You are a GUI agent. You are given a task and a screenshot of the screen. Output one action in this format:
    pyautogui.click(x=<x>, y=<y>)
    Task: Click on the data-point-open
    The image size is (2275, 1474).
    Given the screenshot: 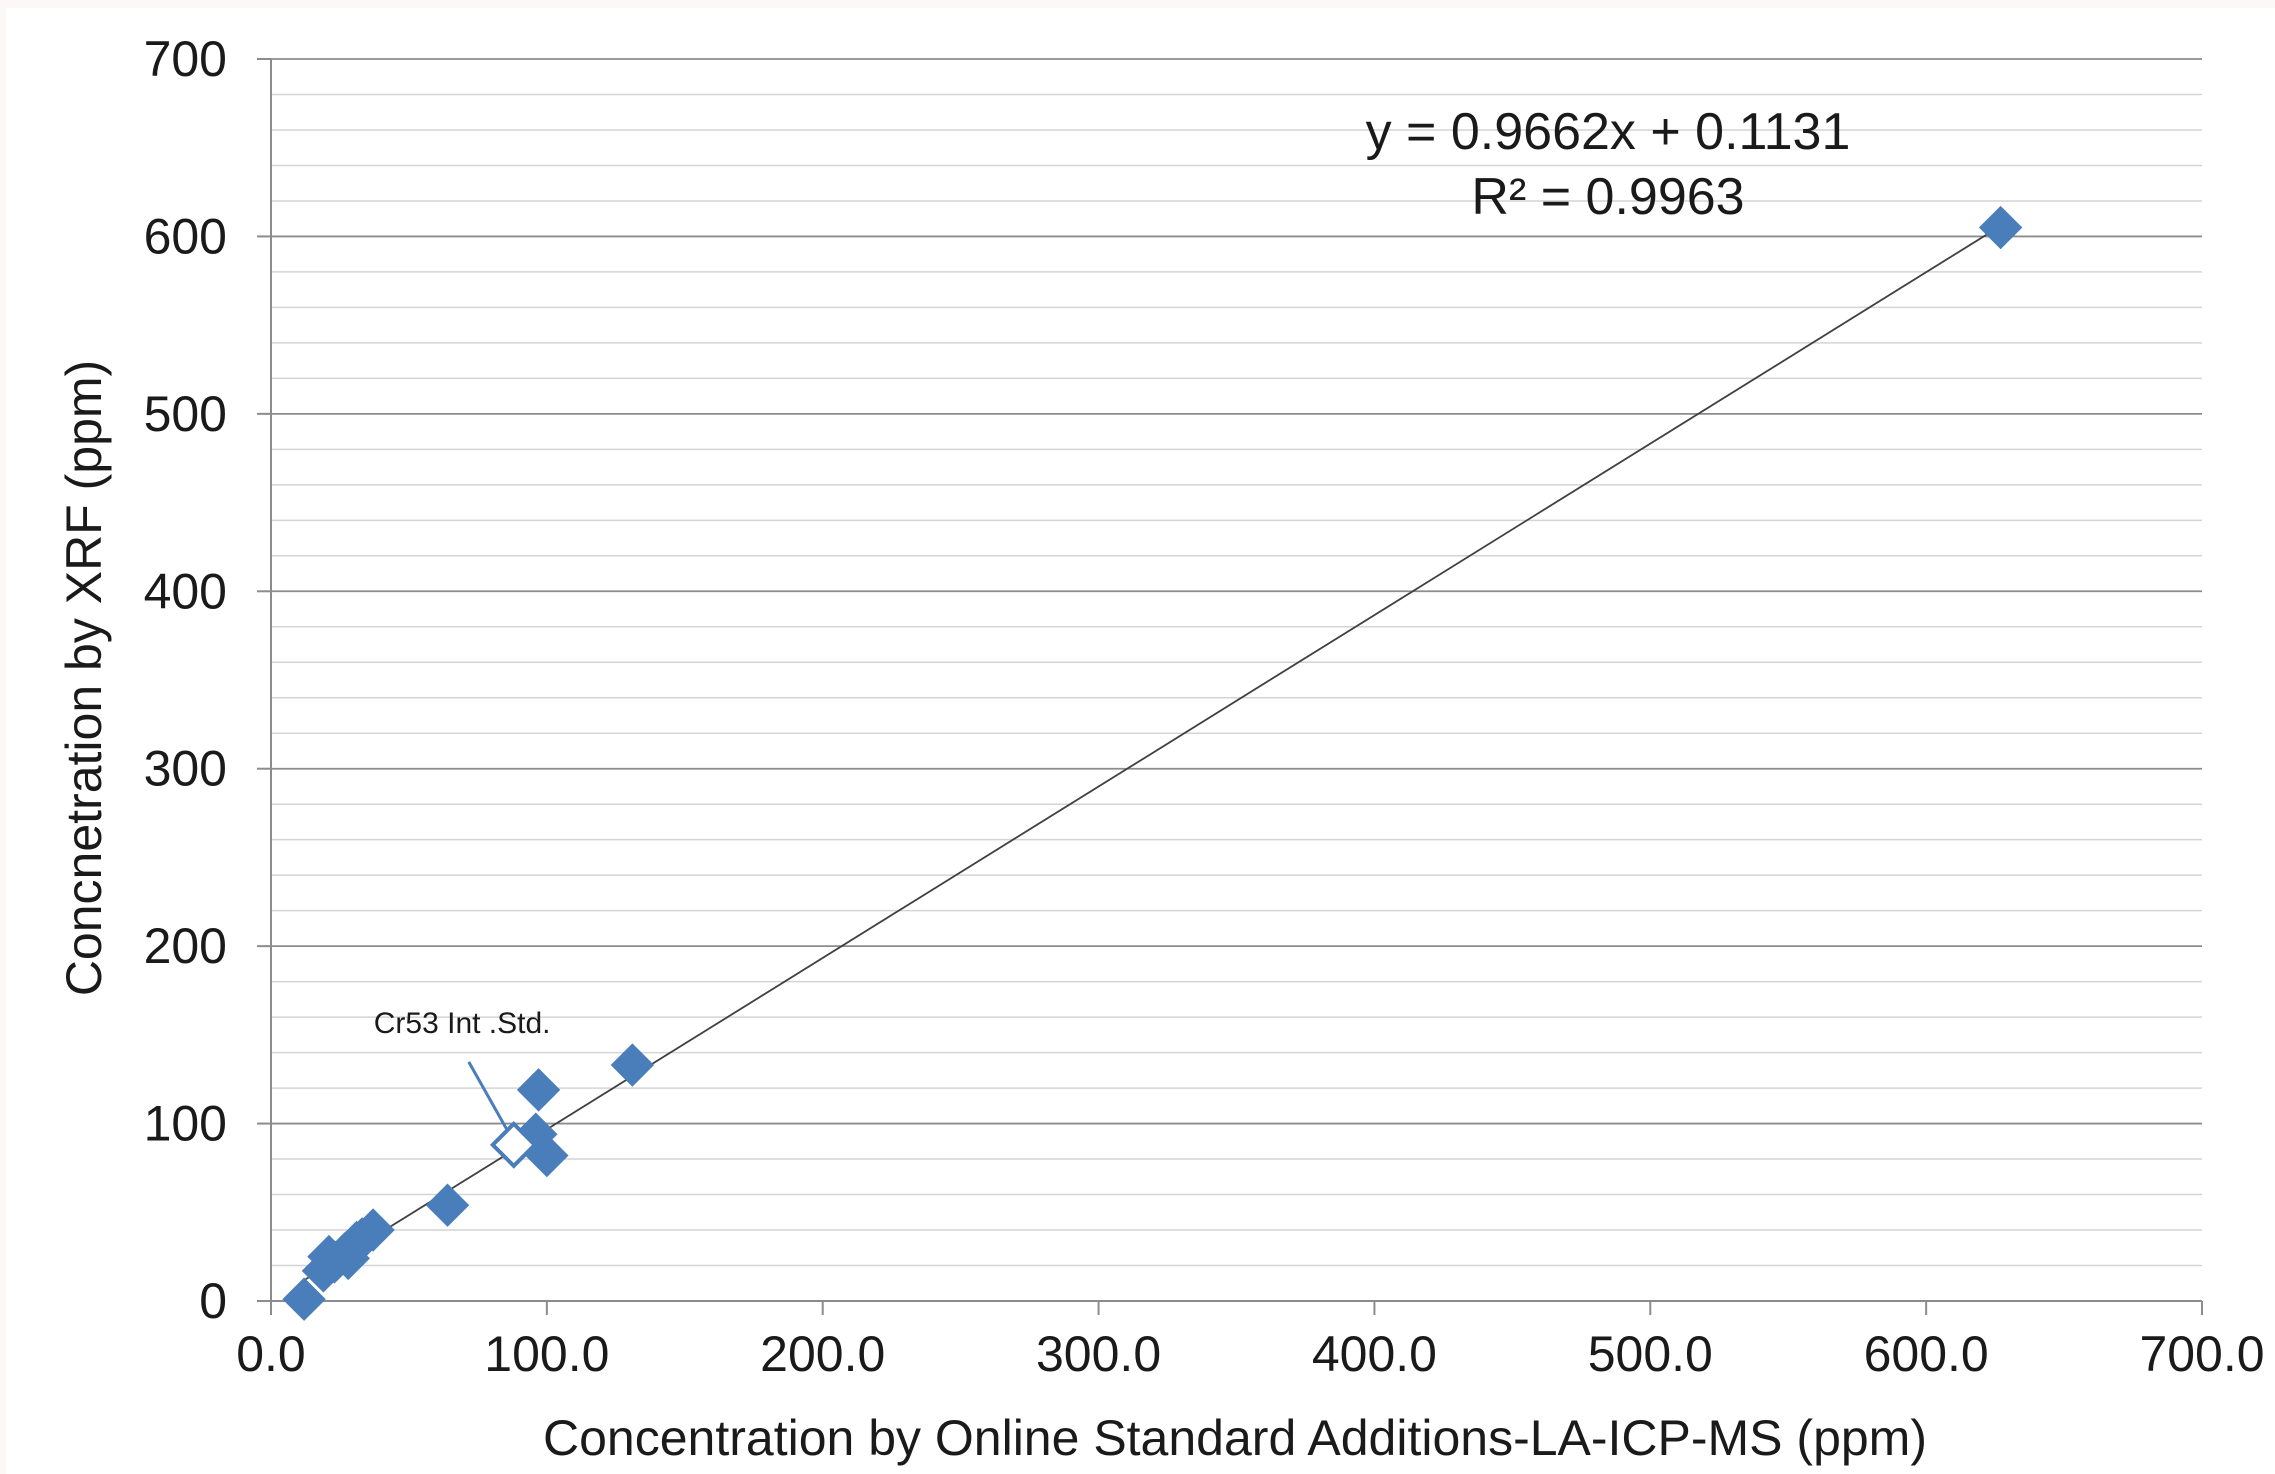 What is the action you would take?
    pyautogui.click(x=513, y=1145)
    